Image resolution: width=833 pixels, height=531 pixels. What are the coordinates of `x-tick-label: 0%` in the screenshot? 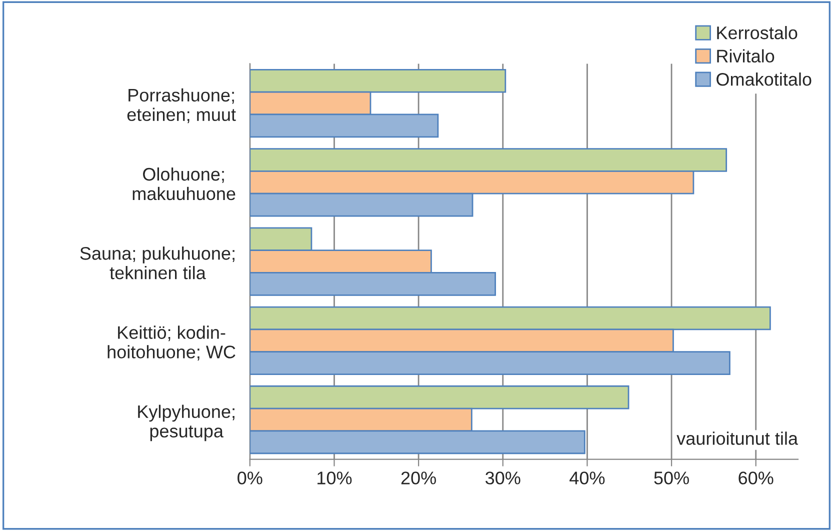 It's located at (250, 478).